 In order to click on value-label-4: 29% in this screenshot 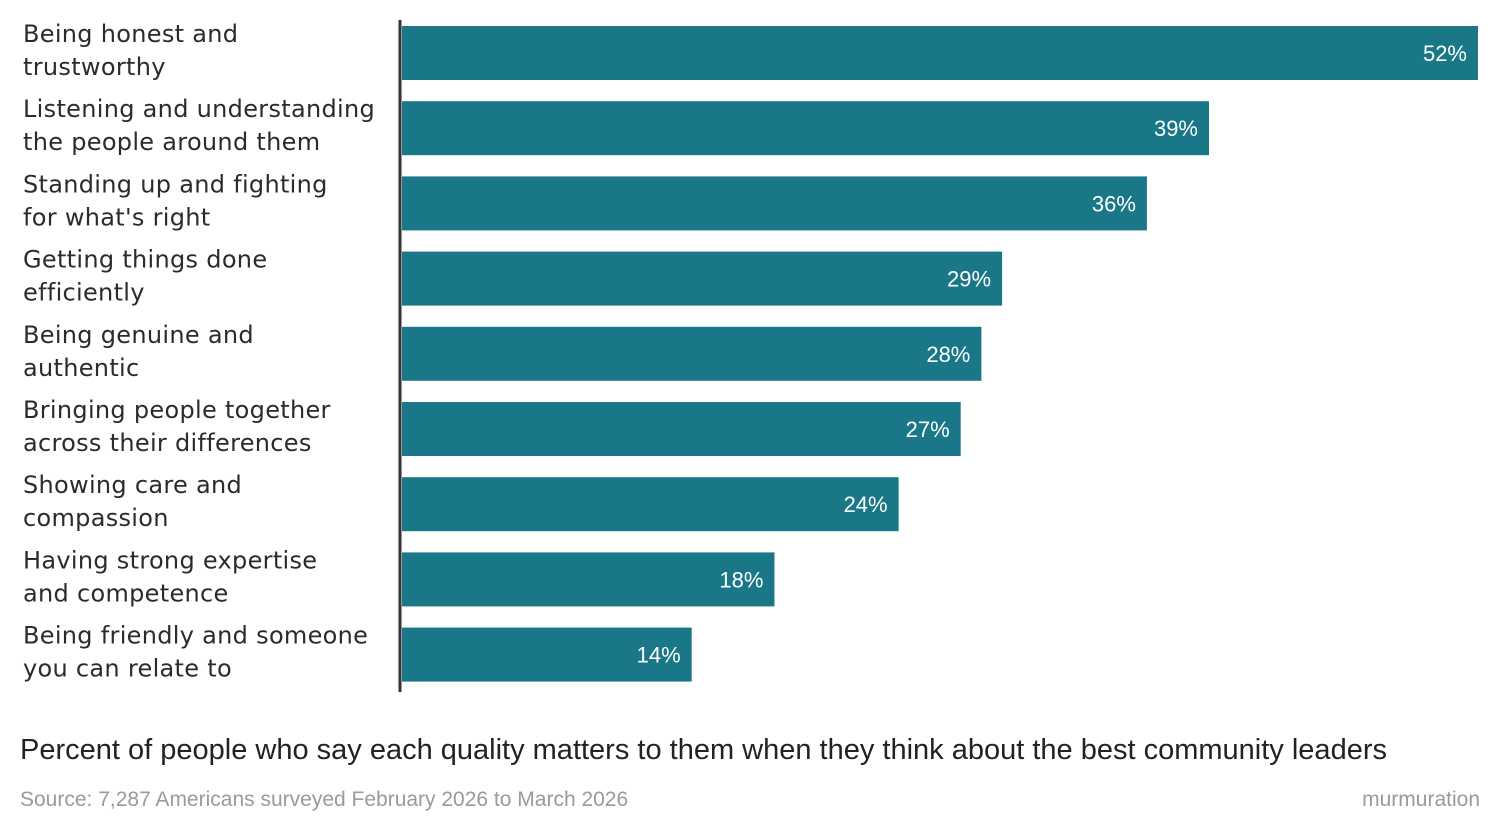, I will do `click(969, 279)`.